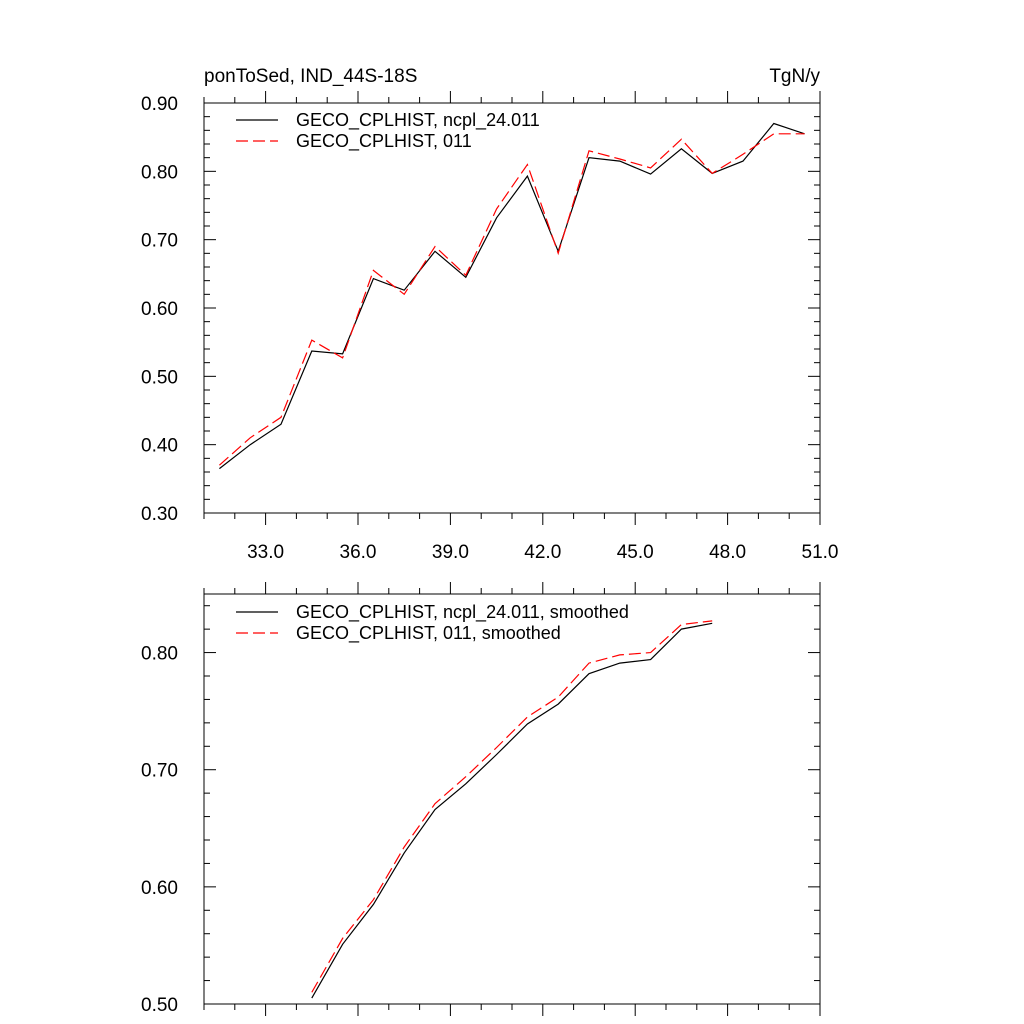 The height and width of the screenshot is (1024, 1024). What do you see at coordinates (310, 76) in the screenshot?
I see `top-panel-title-left: ponToSed, IND_44S-18S` at bounding box center [310, 76].